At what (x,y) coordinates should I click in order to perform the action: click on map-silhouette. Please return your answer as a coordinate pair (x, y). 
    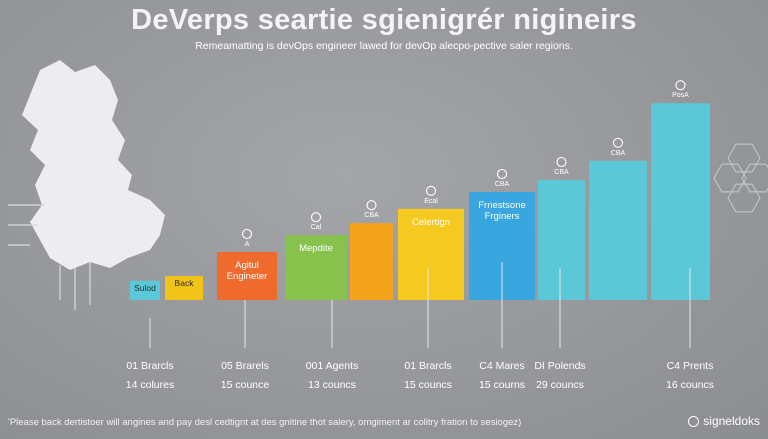
    Looking at the image, I should click on (93, 165).